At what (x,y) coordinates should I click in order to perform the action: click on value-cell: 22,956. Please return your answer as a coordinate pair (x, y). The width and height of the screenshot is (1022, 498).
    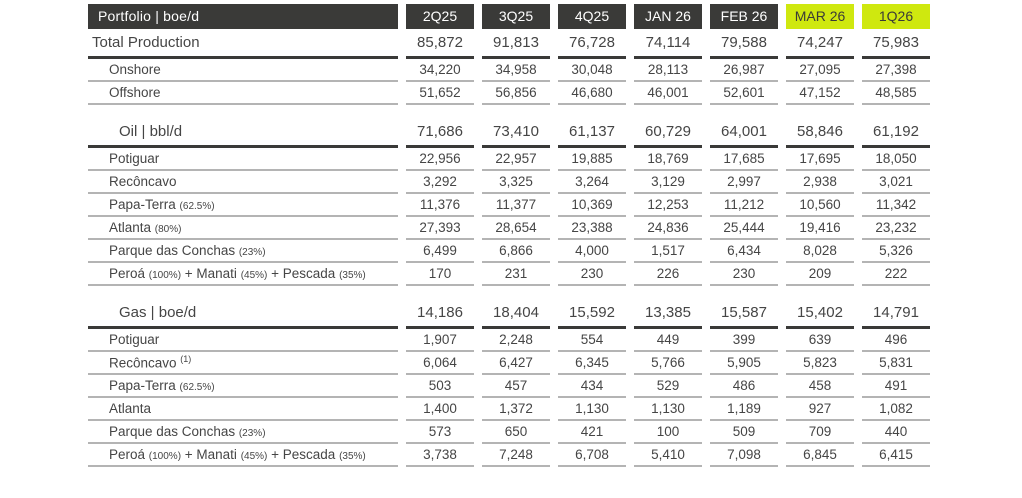
    Looking at the image, I should click on (440, 159).